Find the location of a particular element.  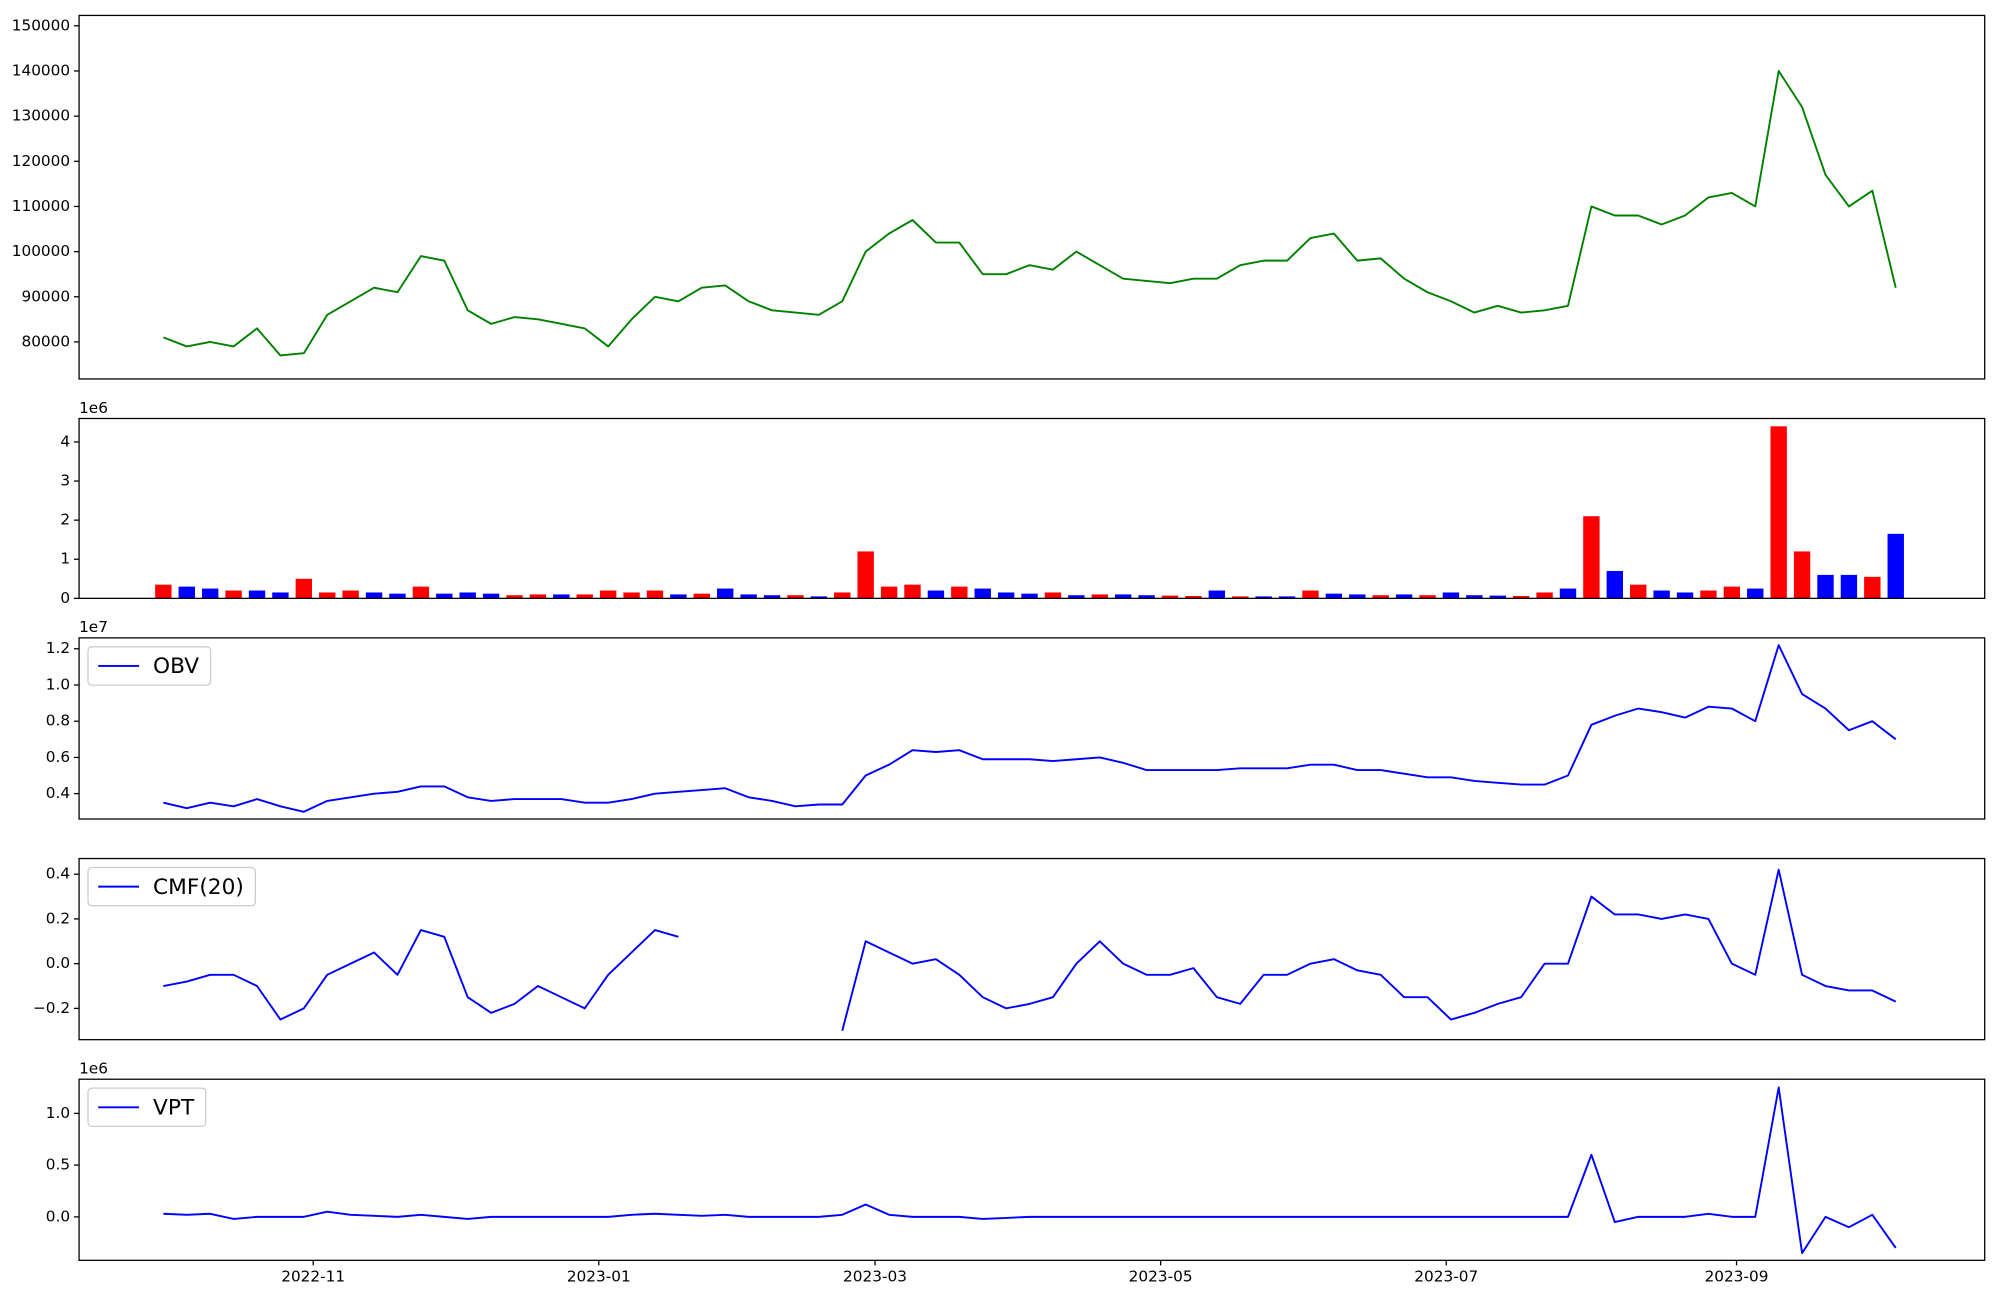

x-tick-label: 2023-03 is located at coordinates (875, 1276).